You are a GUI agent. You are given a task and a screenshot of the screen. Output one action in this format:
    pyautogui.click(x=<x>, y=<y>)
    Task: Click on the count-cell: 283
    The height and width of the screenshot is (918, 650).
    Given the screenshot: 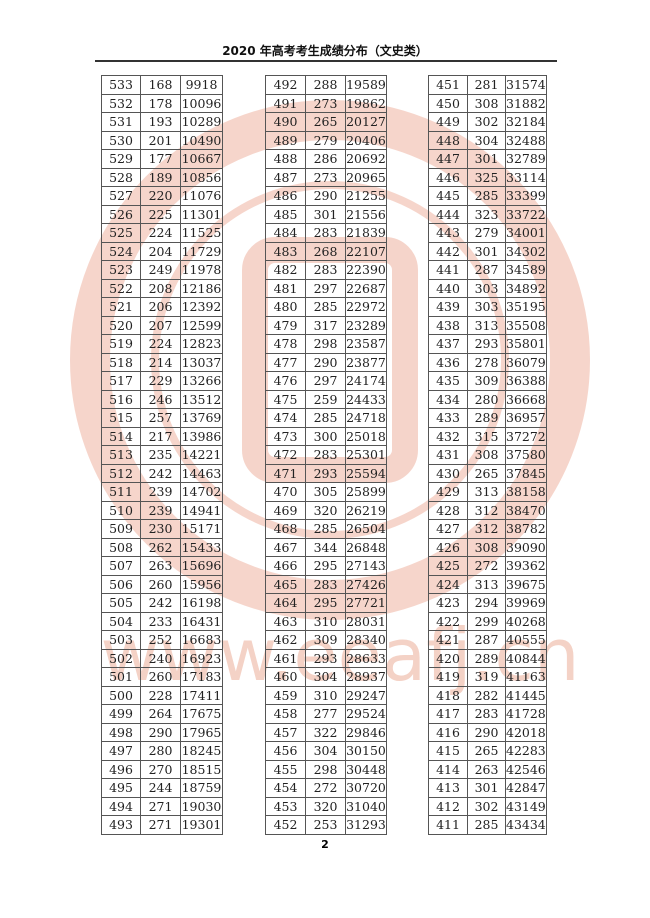 What is the action you would take?
    pyautogui.click(x=325, y=233)
    